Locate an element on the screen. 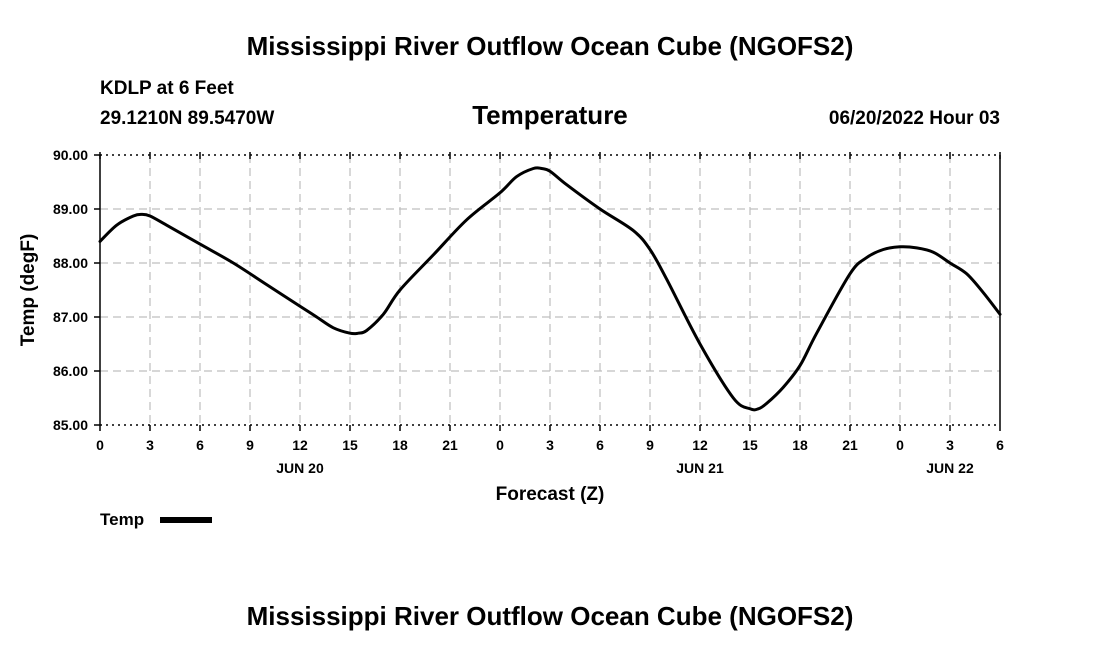 Image resolution: width=1100 pixels, height=650 pixels. legend: Temp is located at coordinates (156, 519).